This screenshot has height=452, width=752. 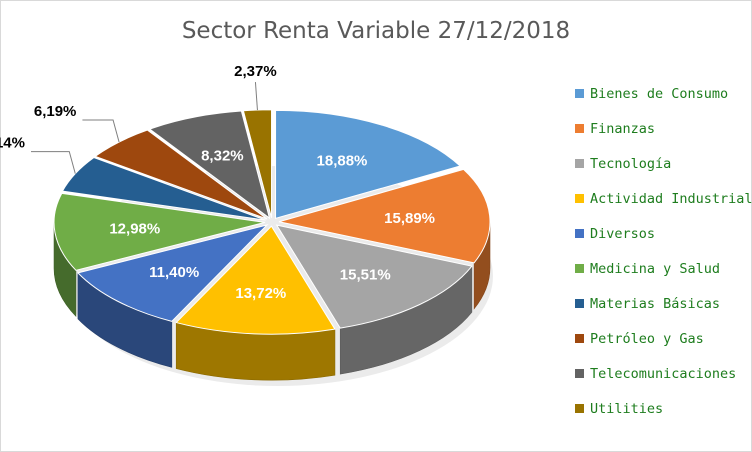 I want to click on legend-label: Finanzas, so click(x=623, y=128).